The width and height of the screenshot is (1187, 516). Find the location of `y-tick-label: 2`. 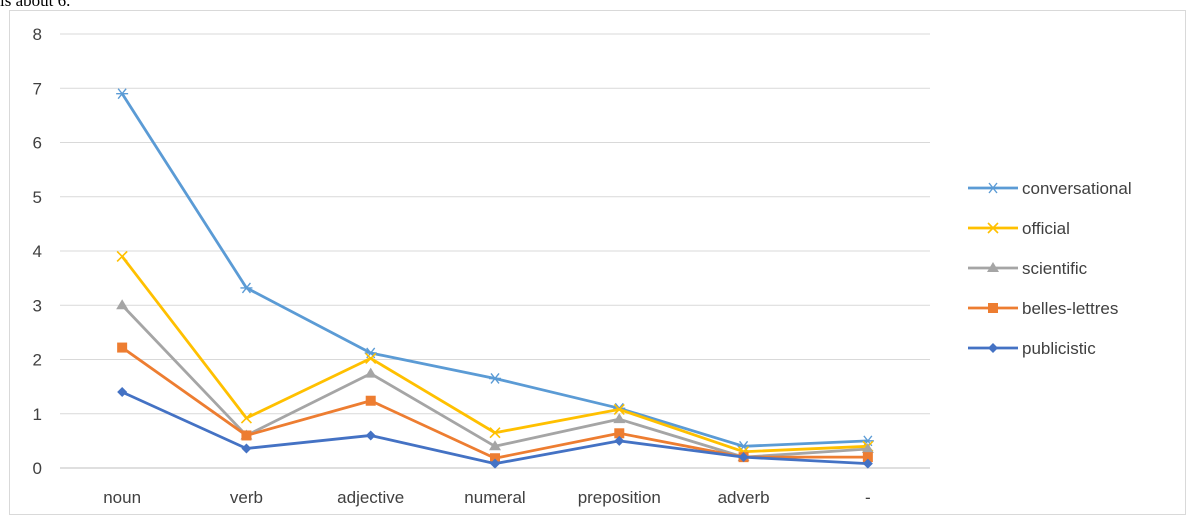

y-tick-label: 2 is located at coordinates (37, 360).